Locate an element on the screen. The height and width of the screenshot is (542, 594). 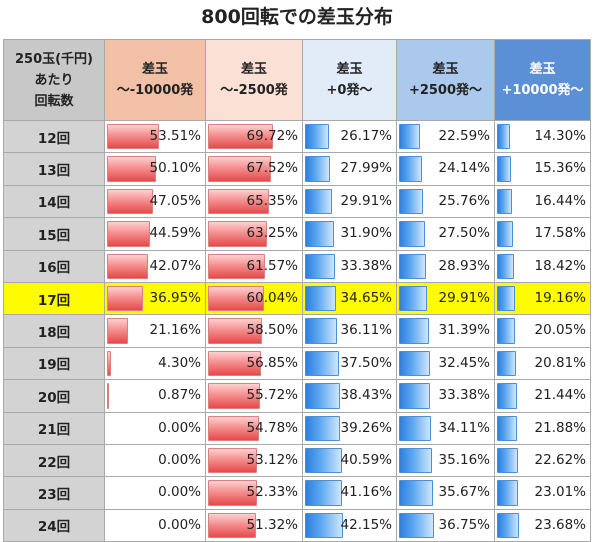
cell-neg10000: 47.05% is located at coordinates (155, 201).